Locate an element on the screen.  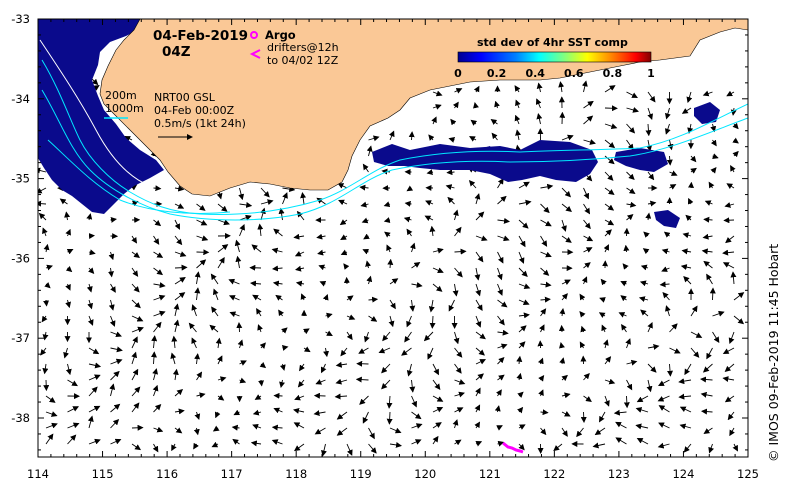
depth-1000m-label: 1000m is located at coordinates (124, 108).